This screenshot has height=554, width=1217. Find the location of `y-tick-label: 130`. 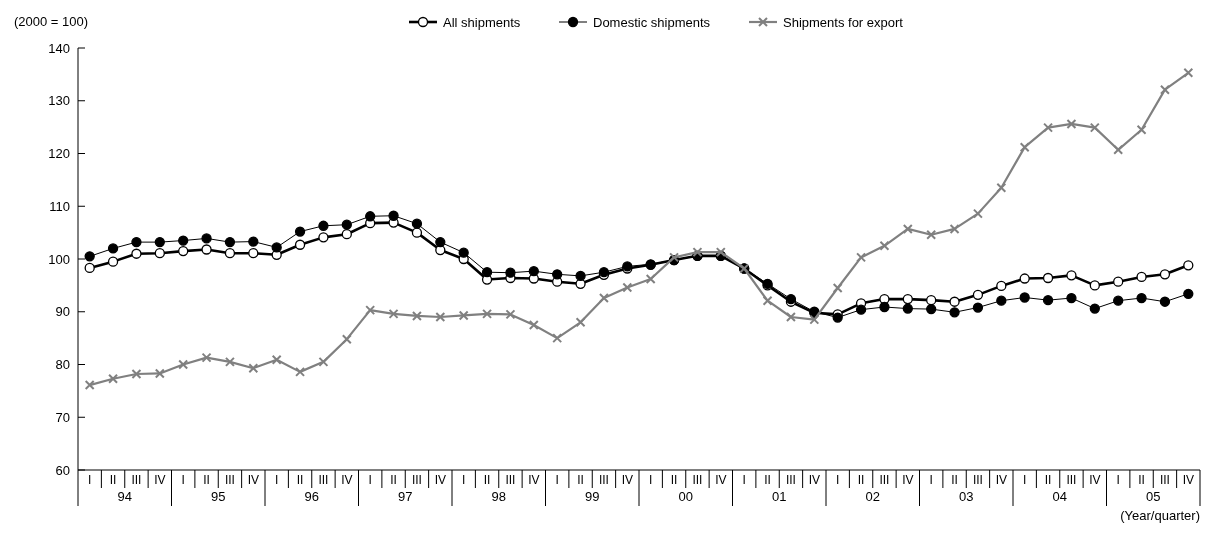

y-tick-label: 130 is located at coordinates (59, 101).